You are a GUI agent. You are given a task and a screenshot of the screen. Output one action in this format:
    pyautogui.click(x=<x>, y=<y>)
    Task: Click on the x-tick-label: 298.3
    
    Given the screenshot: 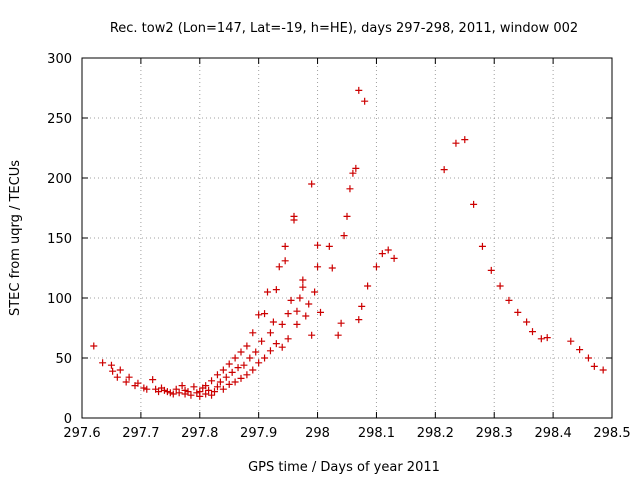 What is the action you would take?
    pyautogui.click(x=494, y=433)
    